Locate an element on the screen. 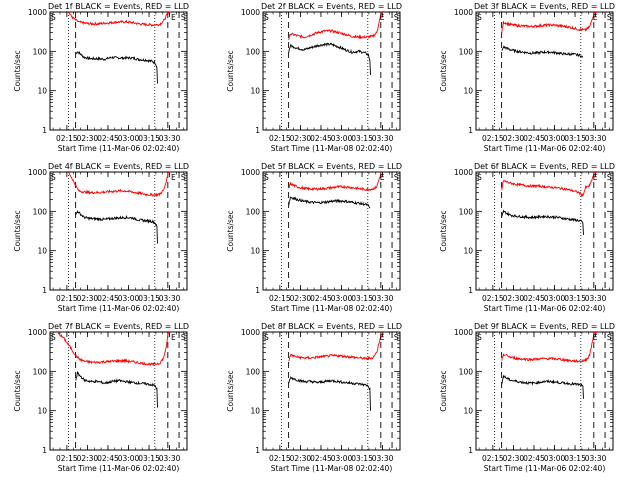  chart-title: Det 6f BLACK = Events, RED = LLD is located at coordinates (544, 166).